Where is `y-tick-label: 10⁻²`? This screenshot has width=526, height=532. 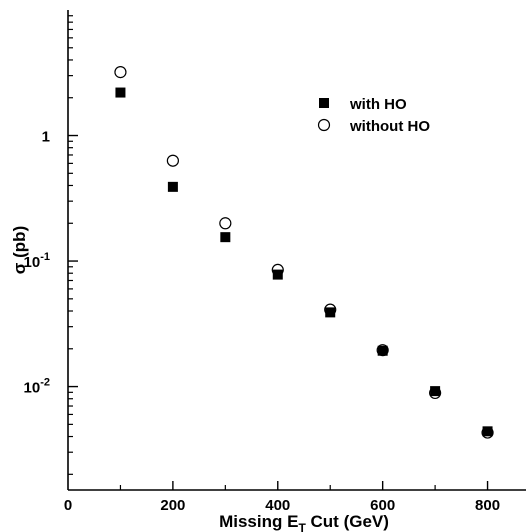
y-tick-label: 10⁻² is located at coordinates (37, 387).